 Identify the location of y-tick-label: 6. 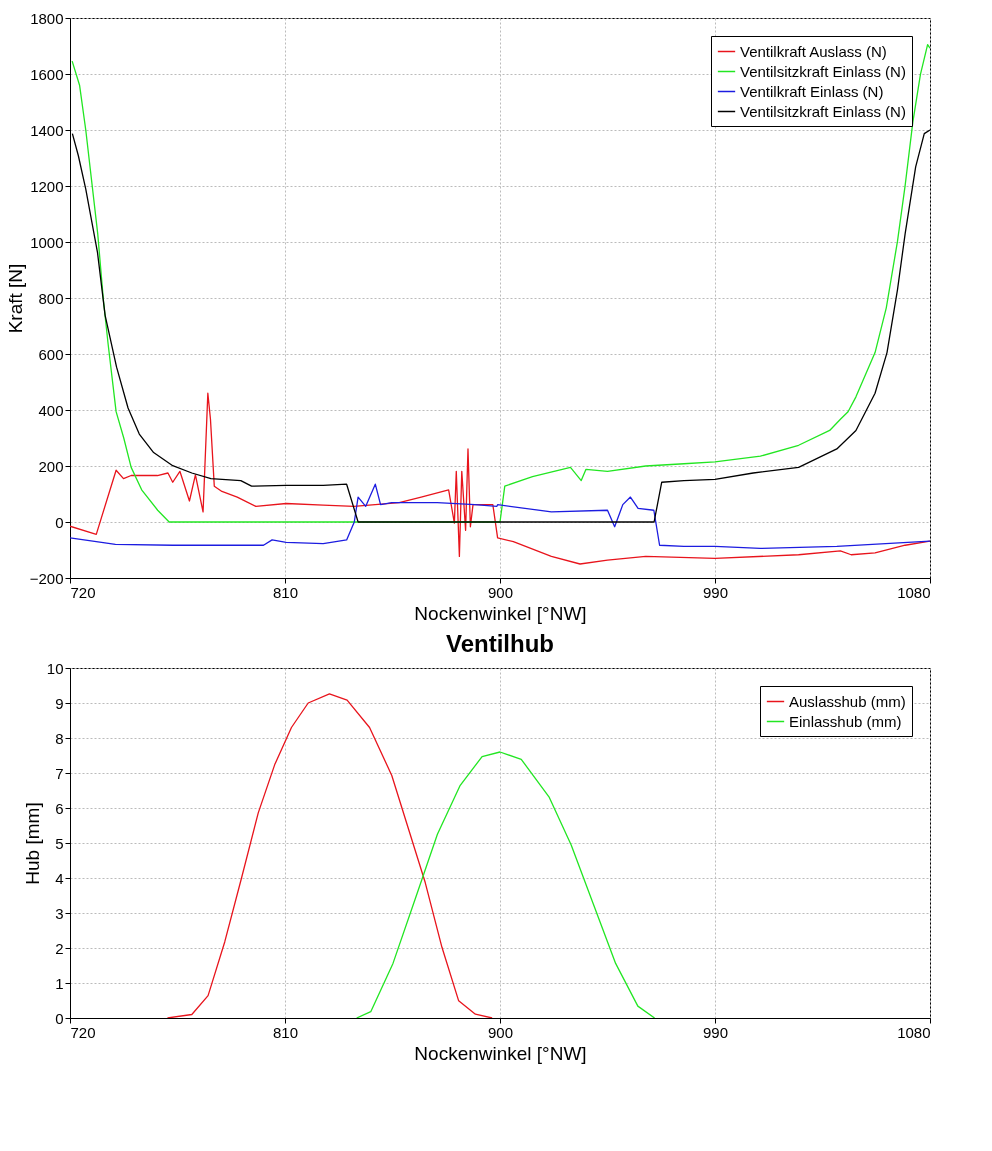
(59, 808).